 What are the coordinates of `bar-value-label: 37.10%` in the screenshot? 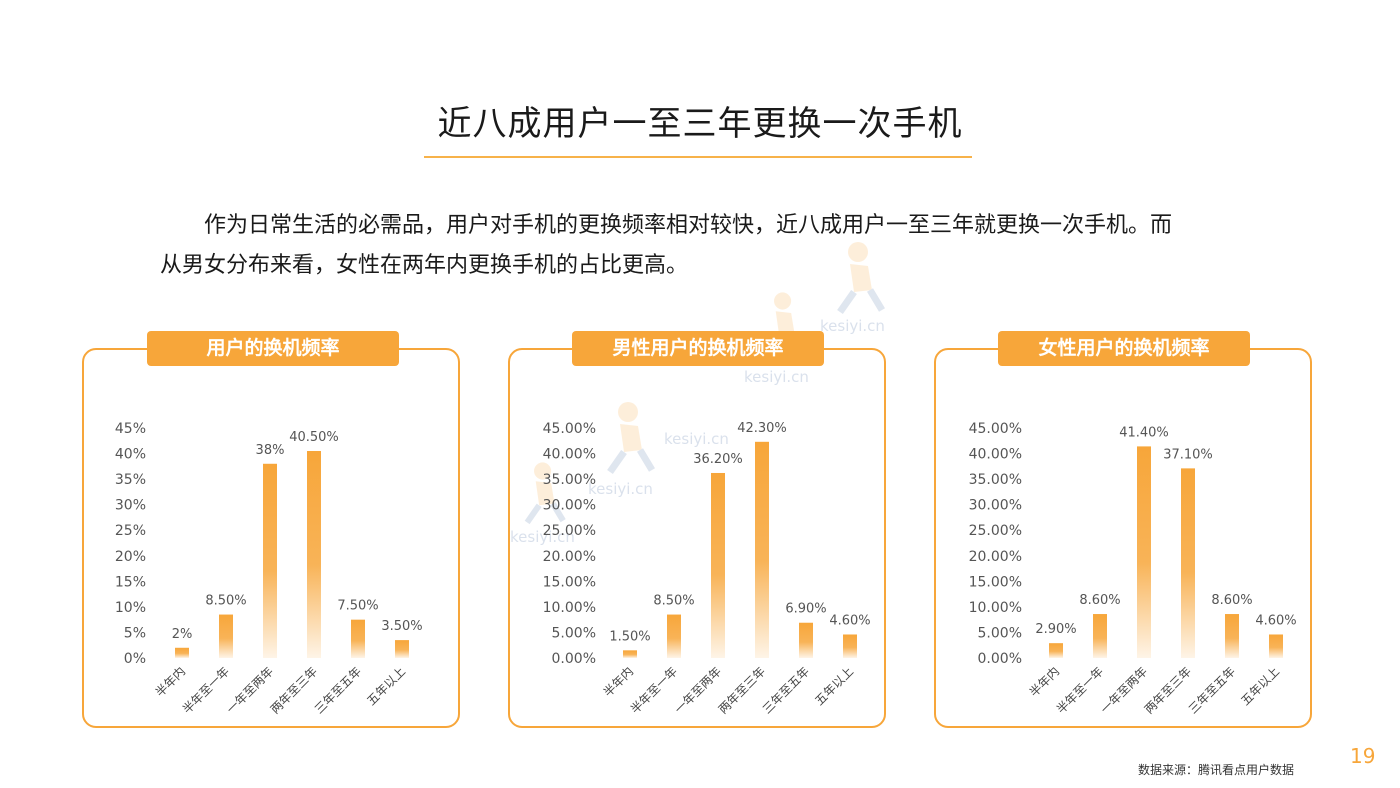 It's located at (1188, 454).